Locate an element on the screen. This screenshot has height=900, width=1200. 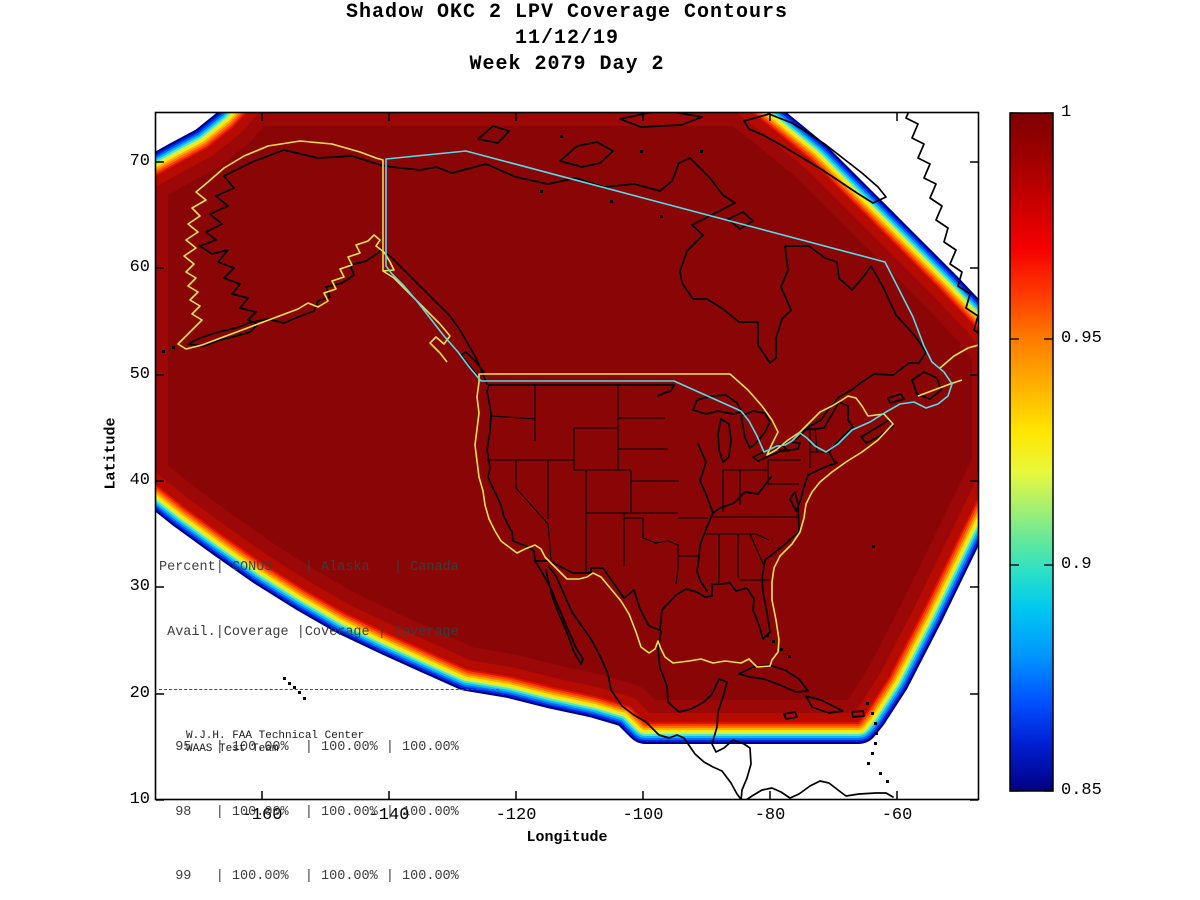
coverage-table-row: 95 | 100.00% | 100.00% | 100.00% is located at coordinates (309, 747).